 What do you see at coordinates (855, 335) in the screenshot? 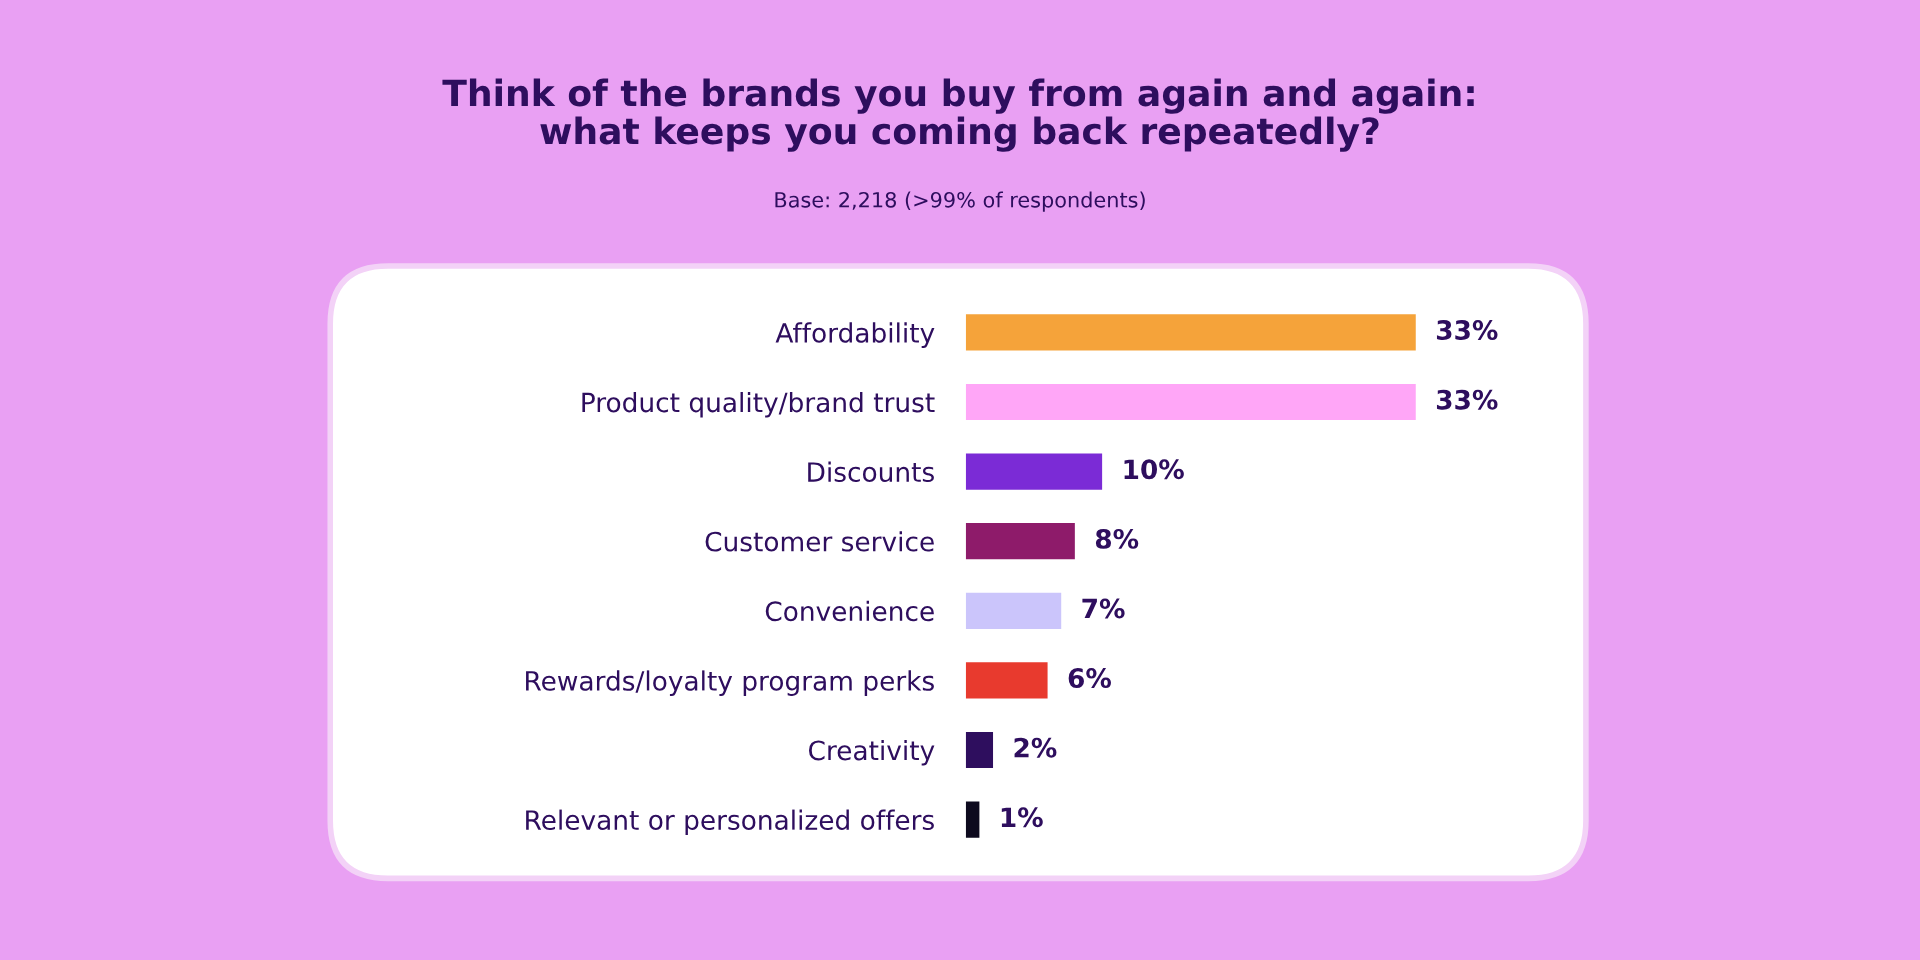
I see `y-tick-label: Affordability` at bounding box center [855, 335].